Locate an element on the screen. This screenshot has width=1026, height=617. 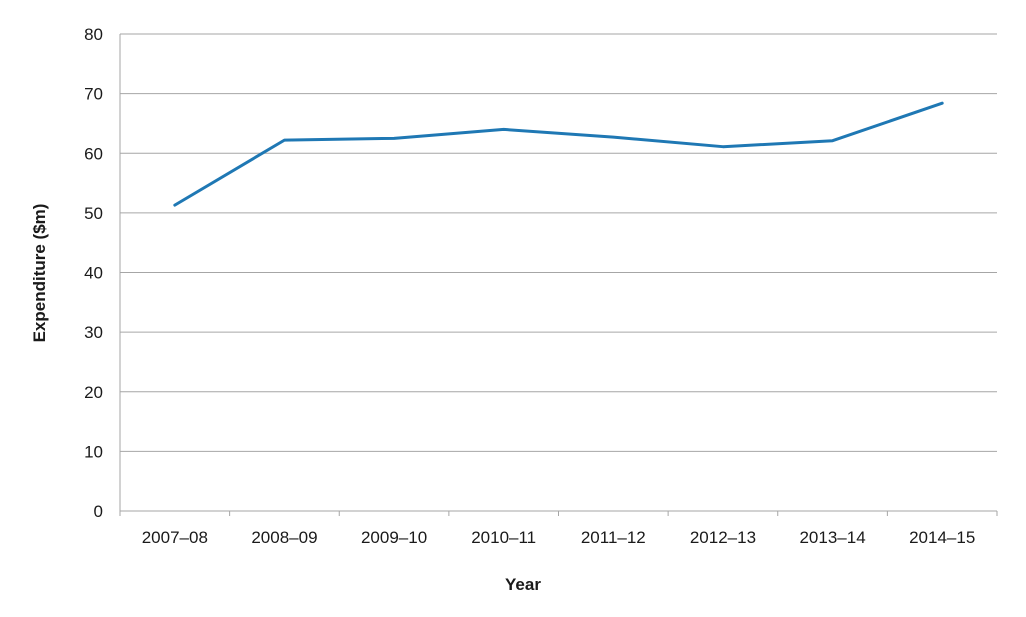
x-tick-label: 2007–08 is located at coordinates (175, 537).